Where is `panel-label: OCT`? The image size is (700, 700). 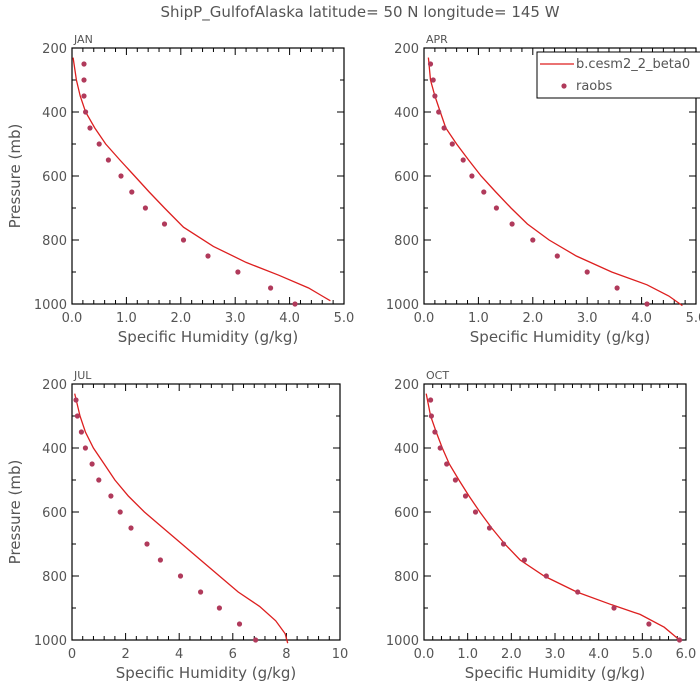 panel-label: OCT is located at coordinates (437, 375).